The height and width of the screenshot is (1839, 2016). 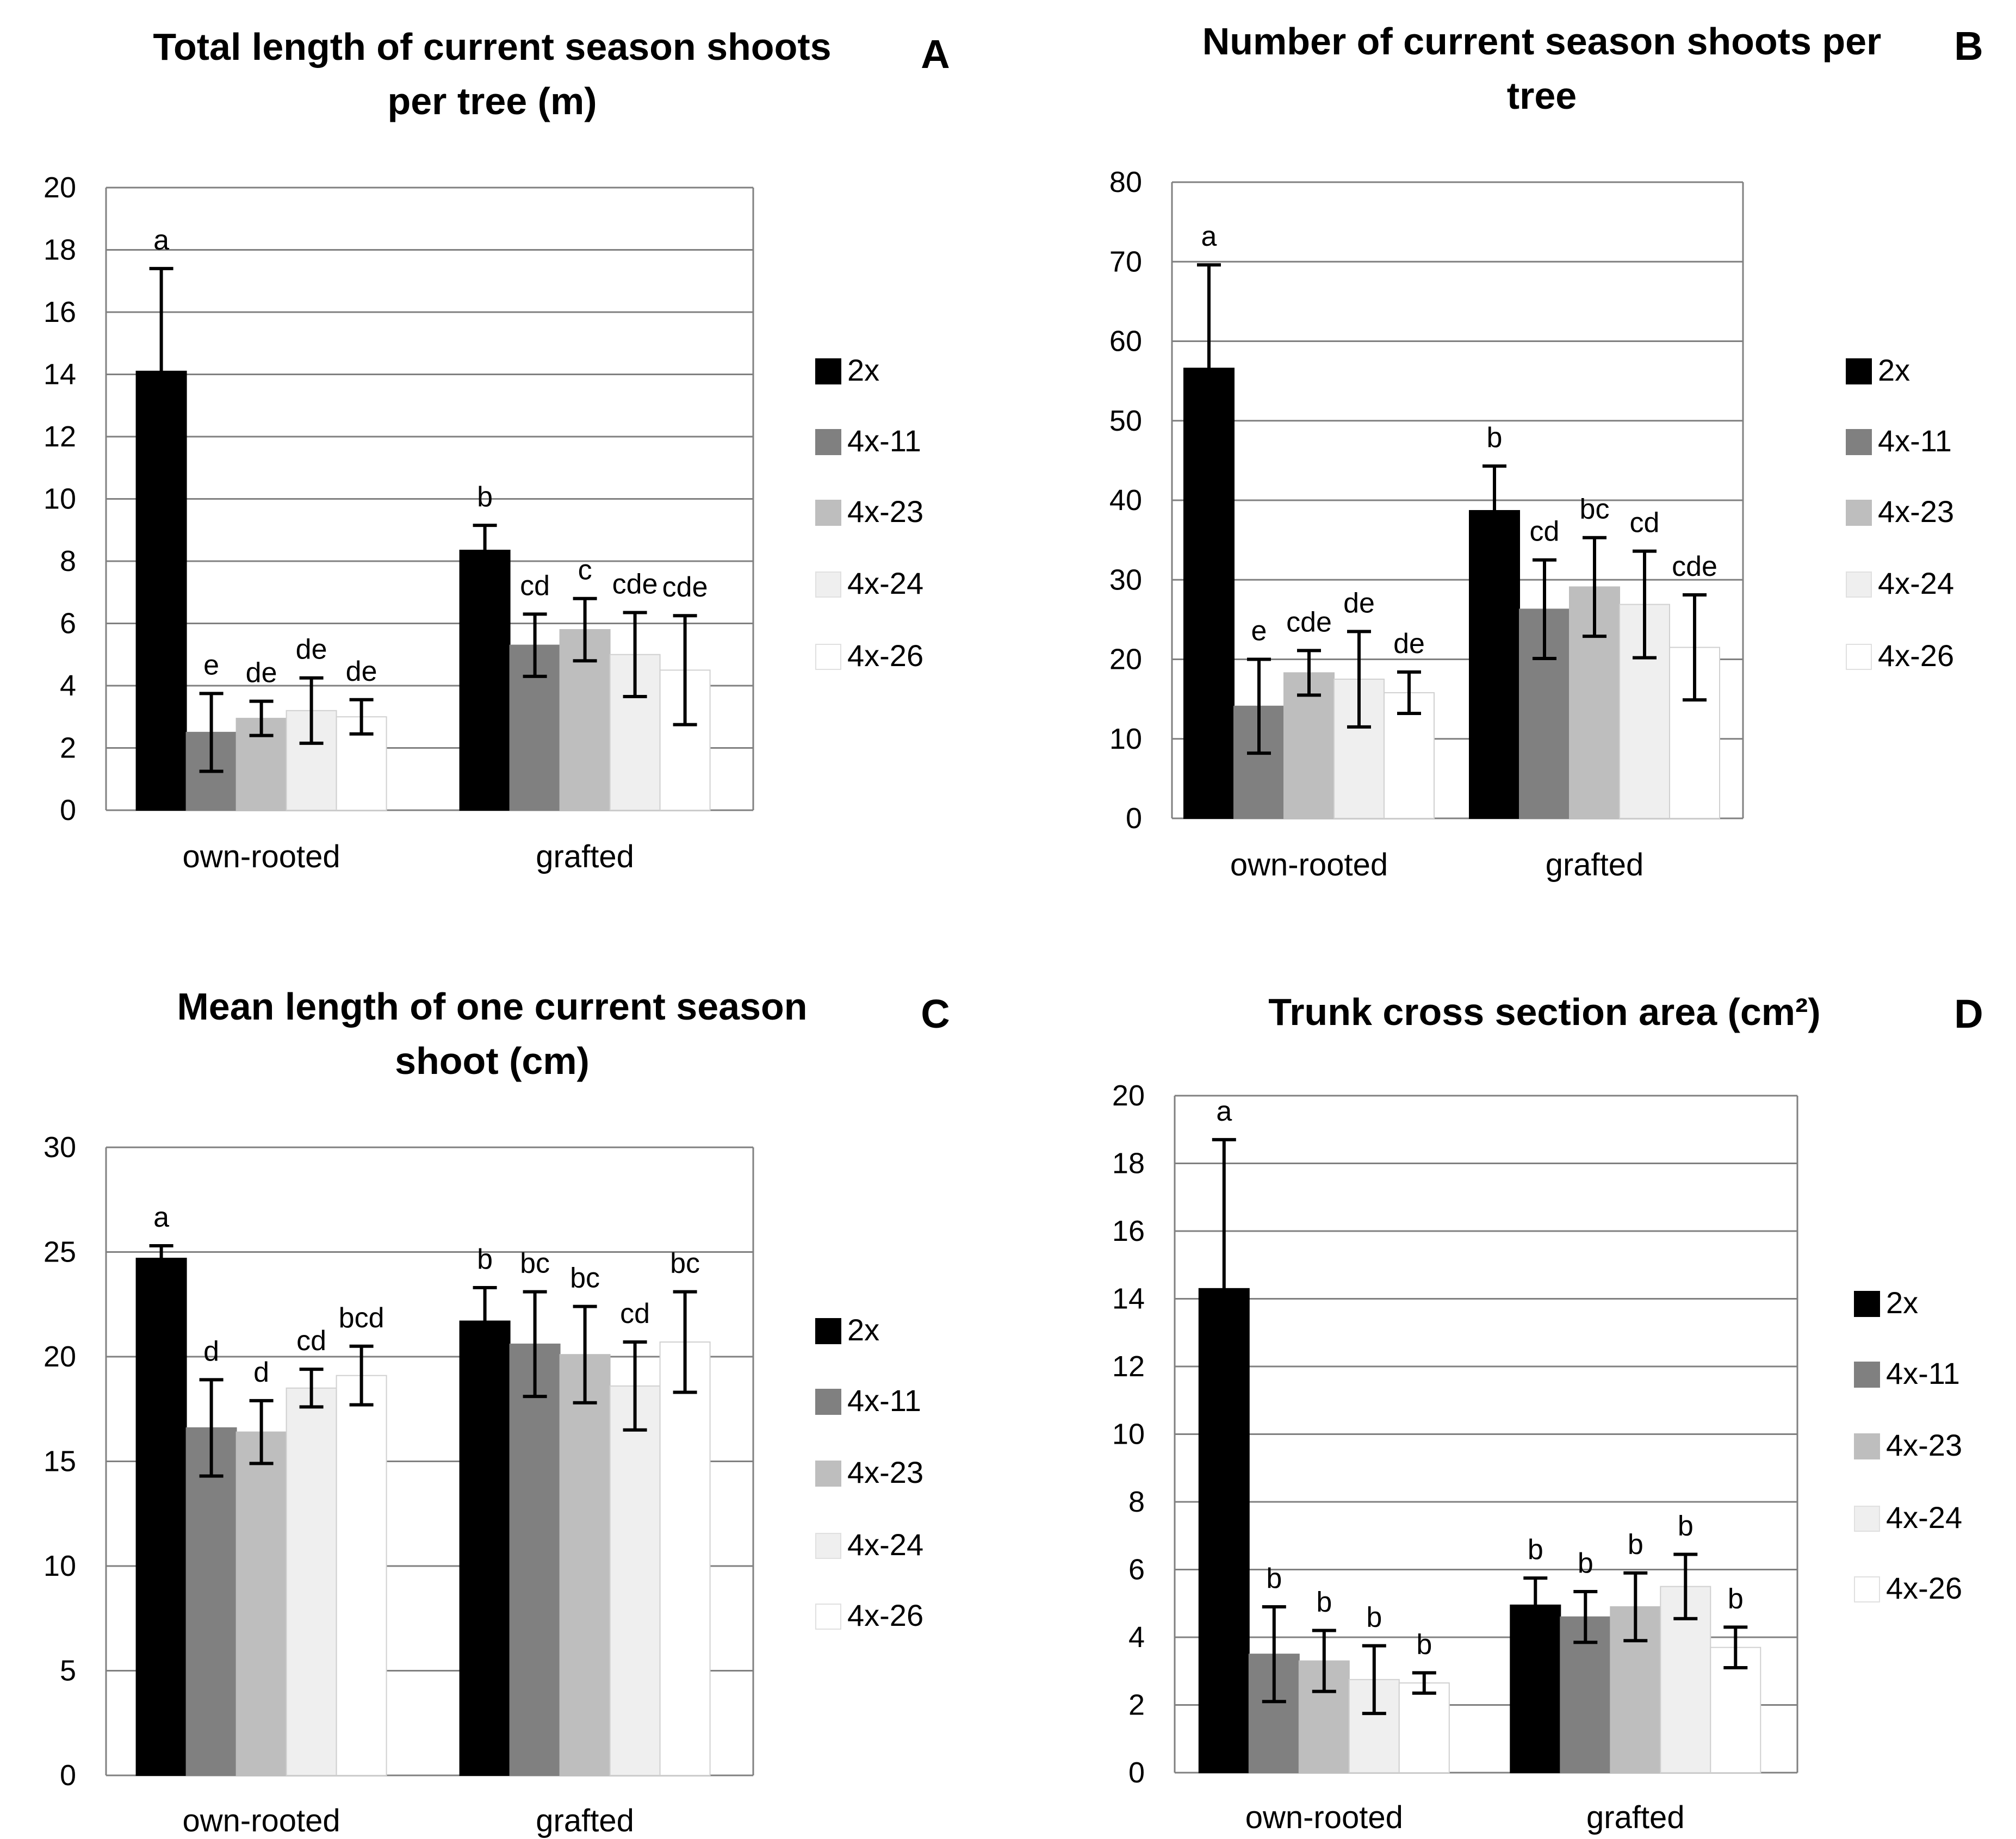 What do you see at coordinates (362, 1318) in the screenshot?
I see `significance-label: bcd` at bounding box center [362, 1318].